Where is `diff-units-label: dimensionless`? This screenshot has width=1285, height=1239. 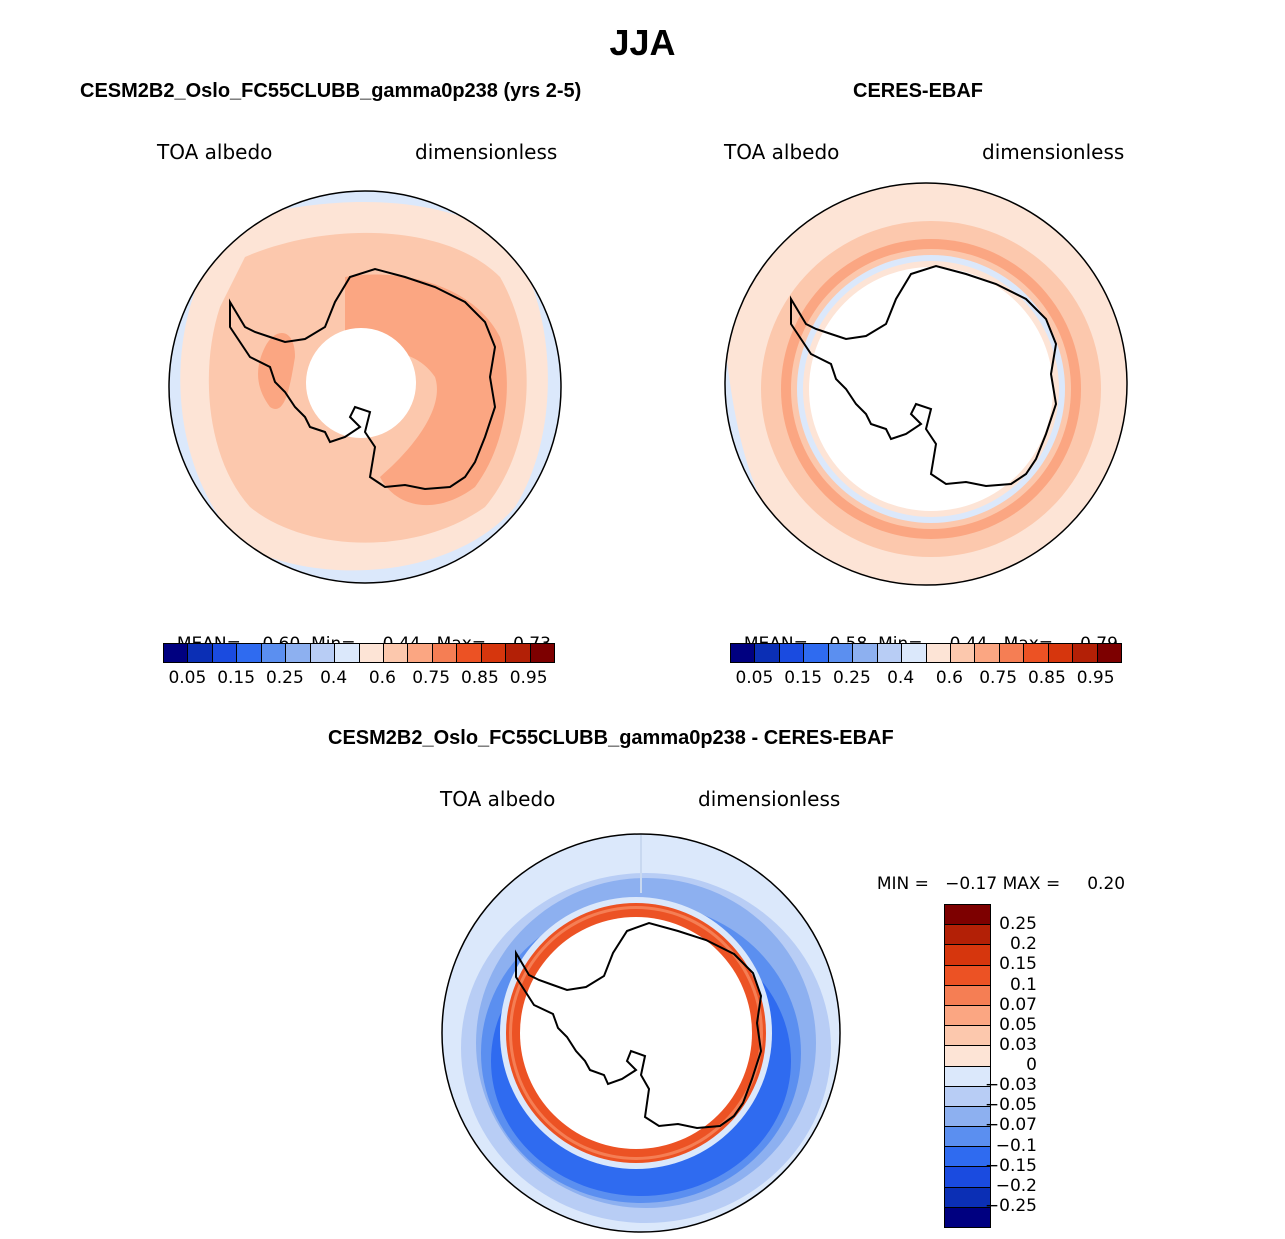 diff-units-label: dimensionless is located at coordinates (769, 799).